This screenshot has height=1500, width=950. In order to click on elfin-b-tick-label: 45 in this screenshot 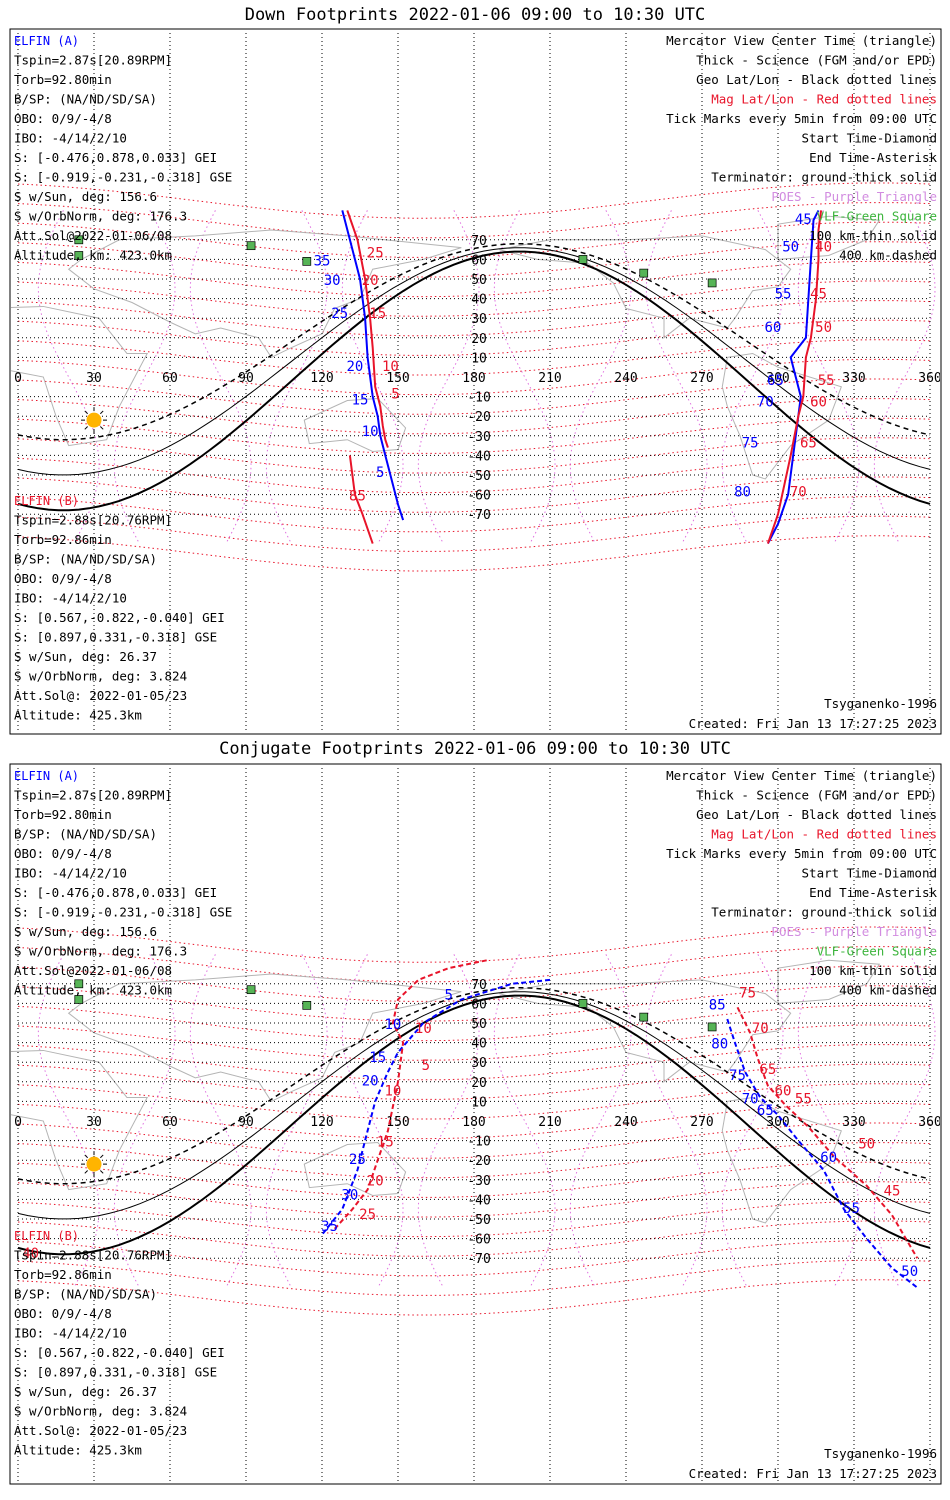, I will do `click(818, 295)`.